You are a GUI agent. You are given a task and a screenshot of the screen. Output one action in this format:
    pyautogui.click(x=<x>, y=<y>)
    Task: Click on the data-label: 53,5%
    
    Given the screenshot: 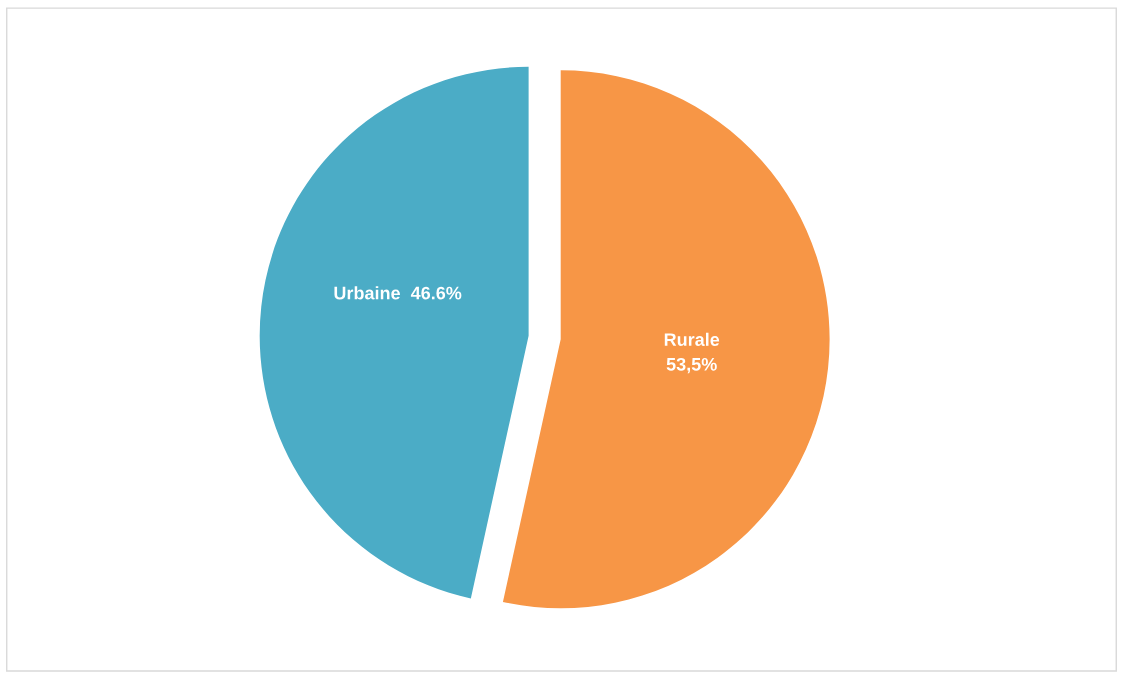 What is the action you would take?
    pyautogui.click(x=691, y=365)
    